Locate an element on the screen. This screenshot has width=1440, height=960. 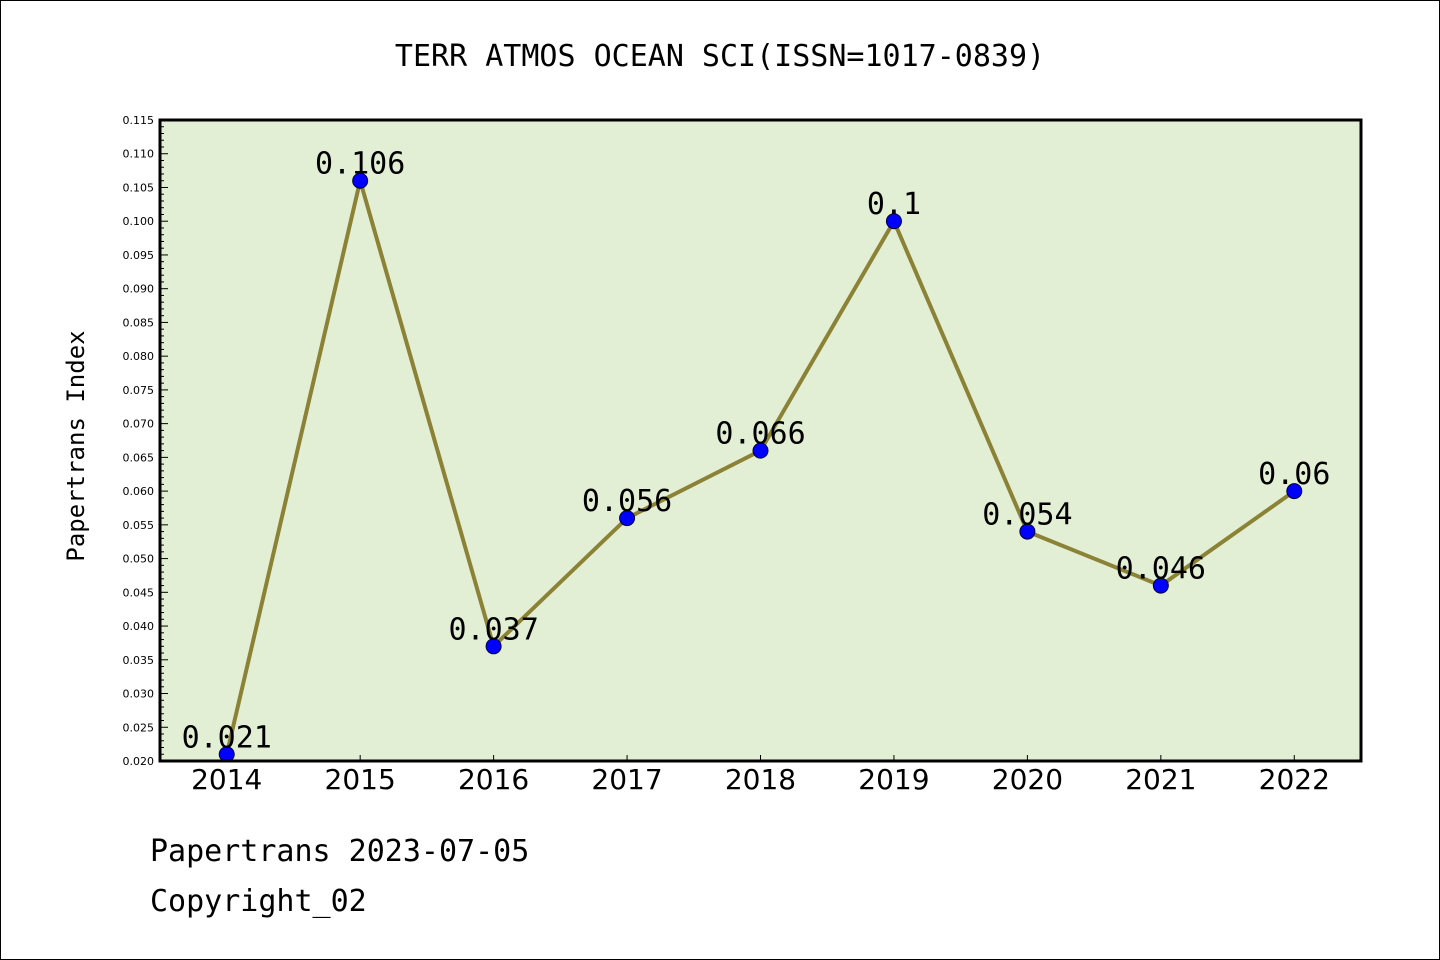
x-tick-label: 2014 is located at coordinates (226, 779).